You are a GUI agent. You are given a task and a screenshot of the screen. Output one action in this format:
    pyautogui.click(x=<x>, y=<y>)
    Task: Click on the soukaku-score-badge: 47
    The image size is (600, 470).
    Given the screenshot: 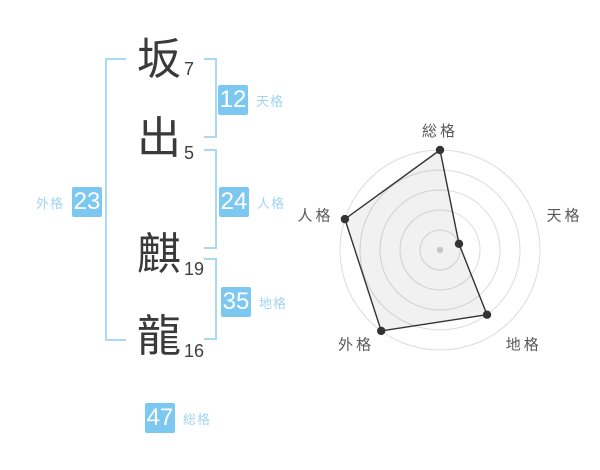 What is the action you would take?
    pyautogui.click(x=160, y=418)
    